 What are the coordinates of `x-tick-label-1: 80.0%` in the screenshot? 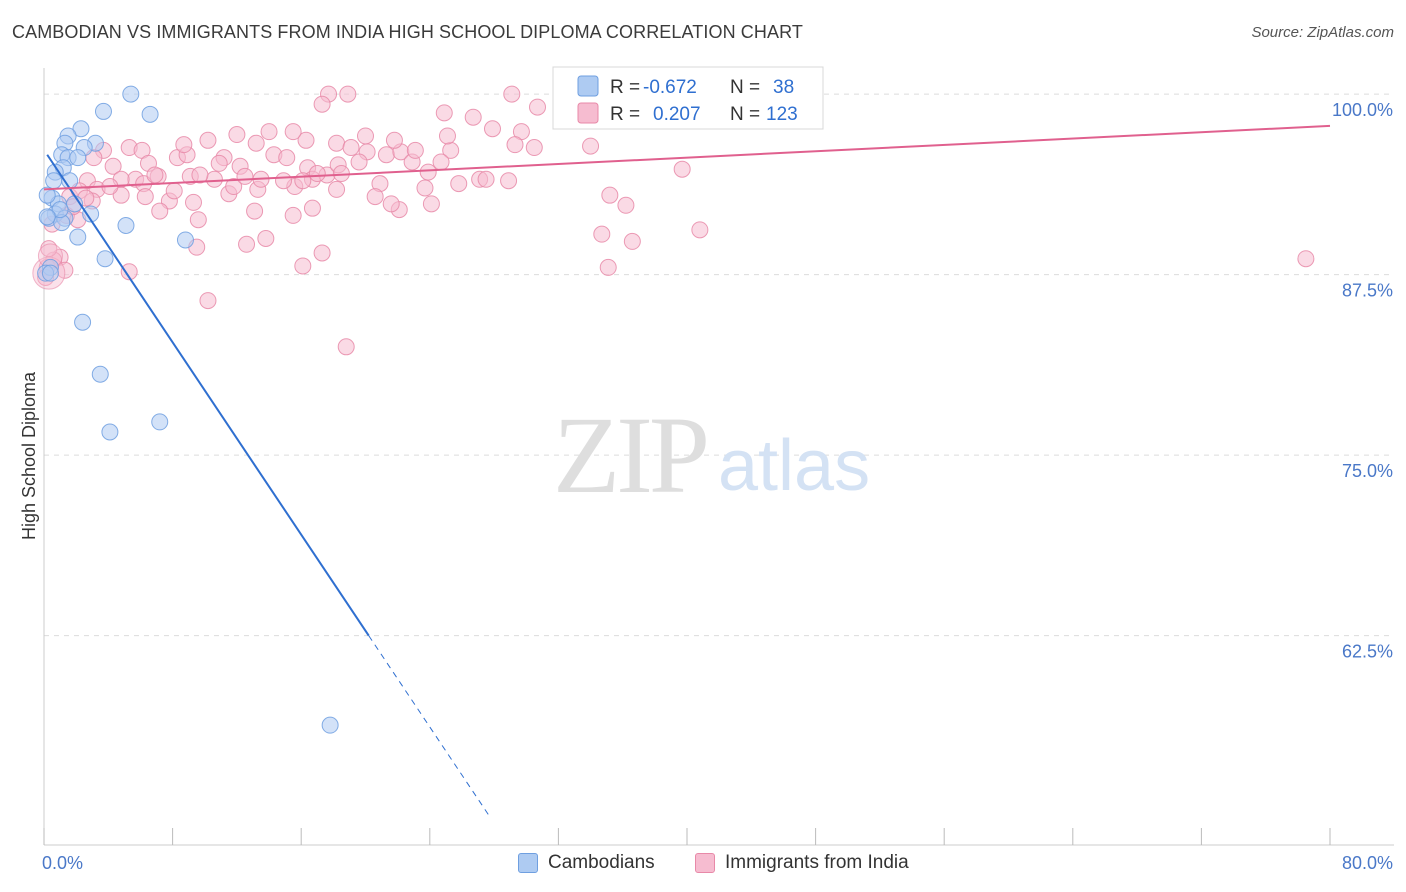 It's located at (1367, 863).